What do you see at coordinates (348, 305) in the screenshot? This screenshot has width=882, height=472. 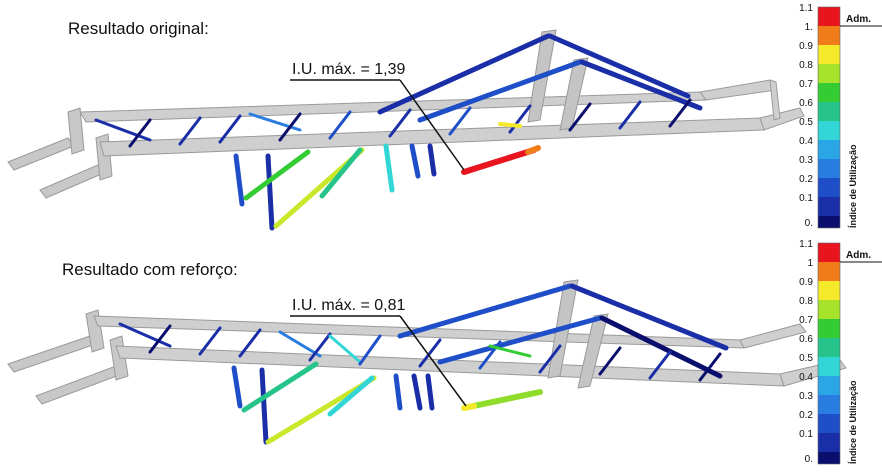 I see `max-index-label: I.U. máx. = 0,81` at bounding box center [348, 305].